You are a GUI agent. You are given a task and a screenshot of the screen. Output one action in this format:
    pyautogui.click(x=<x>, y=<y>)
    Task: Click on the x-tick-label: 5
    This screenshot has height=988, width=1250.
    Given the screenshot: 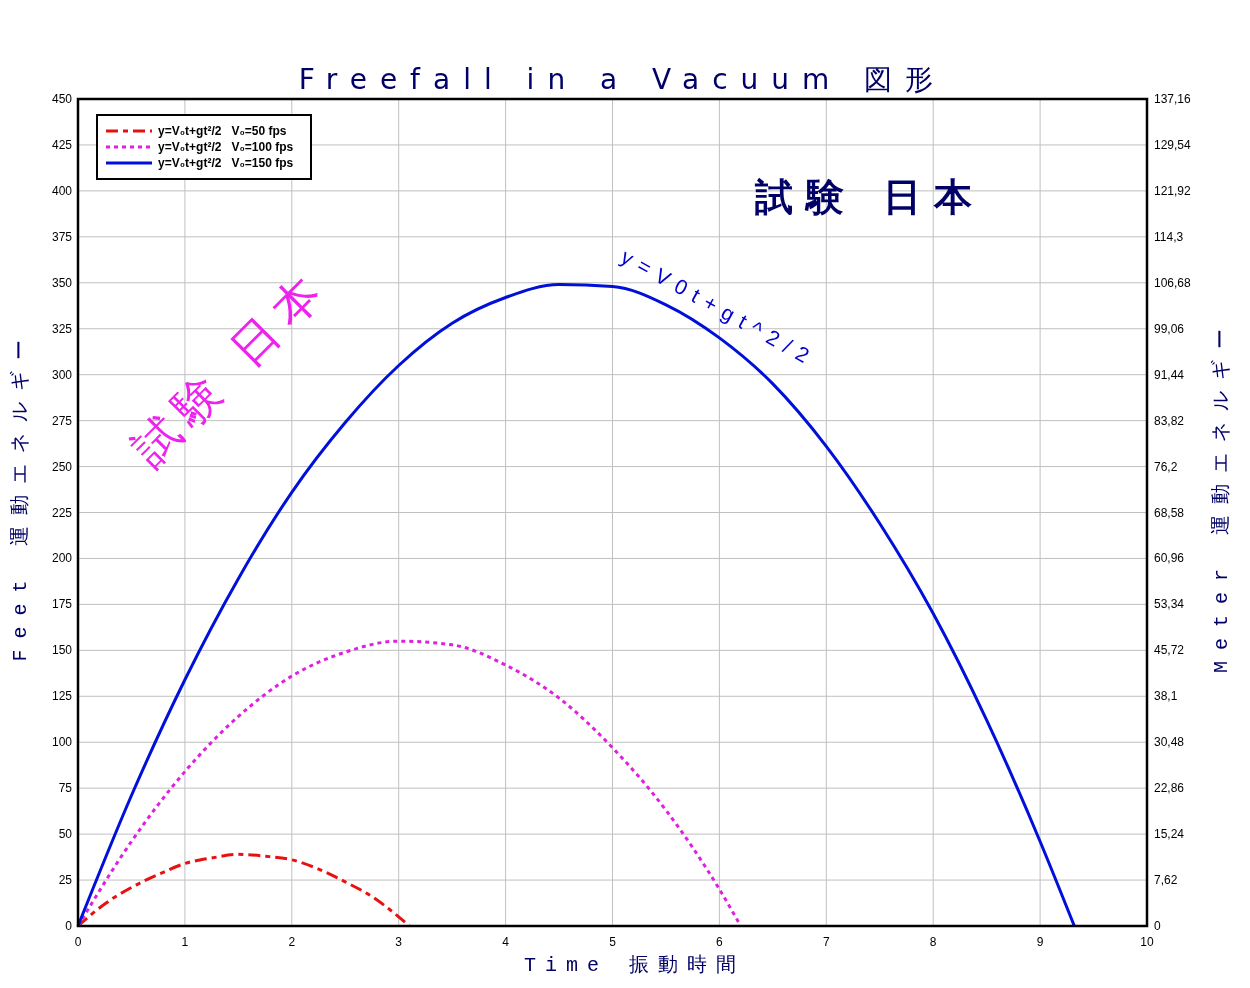 What is the action you would take?
    pyautogui.click(x=613, y=942)
    